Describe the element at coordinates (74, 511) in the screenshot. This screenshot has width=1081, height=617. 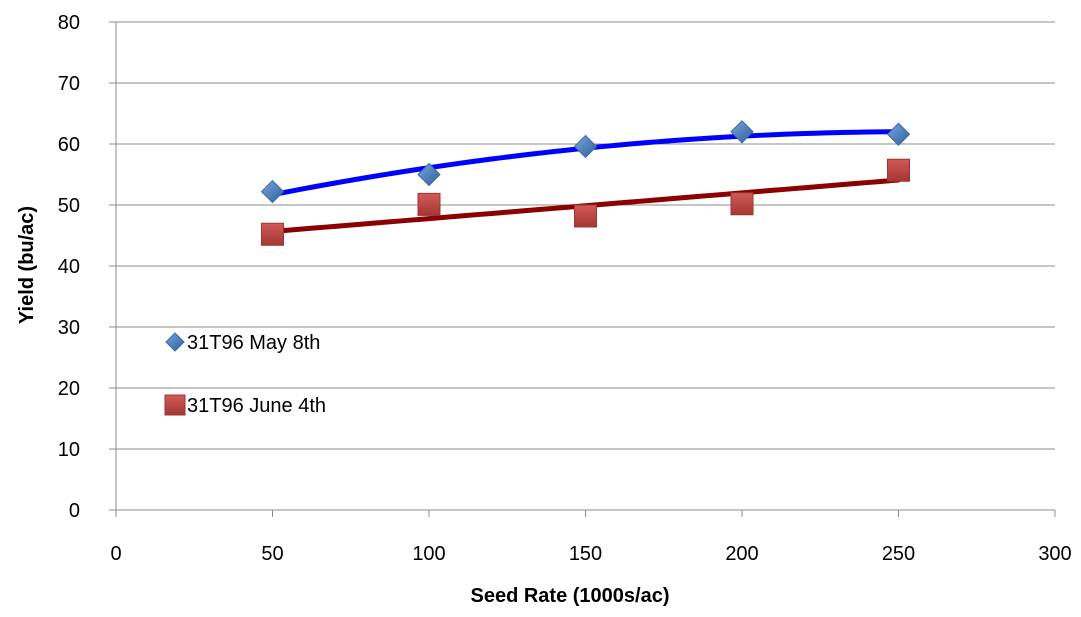
I see `y-tick-label: 0` at that location.